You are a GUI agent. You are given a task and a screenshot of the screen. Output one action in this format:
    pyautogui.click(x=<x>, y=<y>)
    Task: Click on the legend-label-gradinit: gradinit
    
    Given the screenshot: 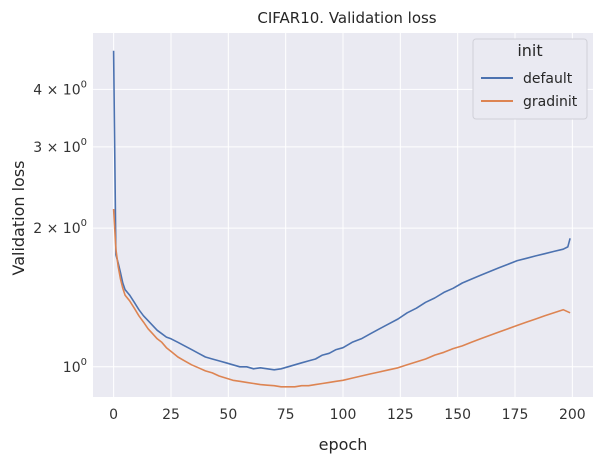 What is the action you would take?
    pyautogui.click(x=550, y=102)
    